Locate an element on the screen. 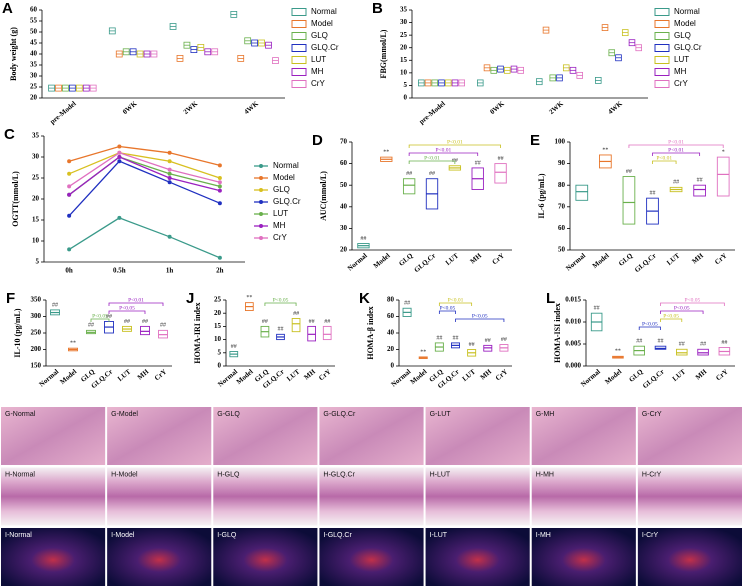 This screenshot has height=587, width=743. micrograph-label: I-GLQ.Cr is located at coordinates (337, 535).